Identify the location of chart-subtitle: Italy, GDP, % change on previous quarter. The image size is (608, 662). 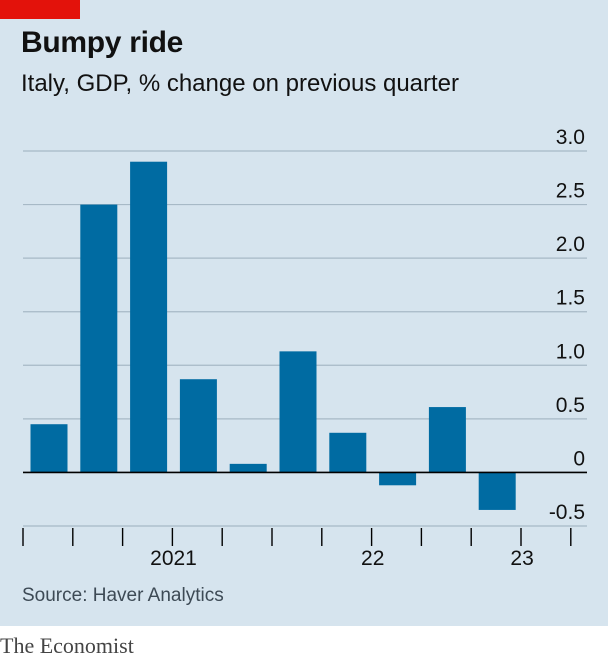
(240, 83).